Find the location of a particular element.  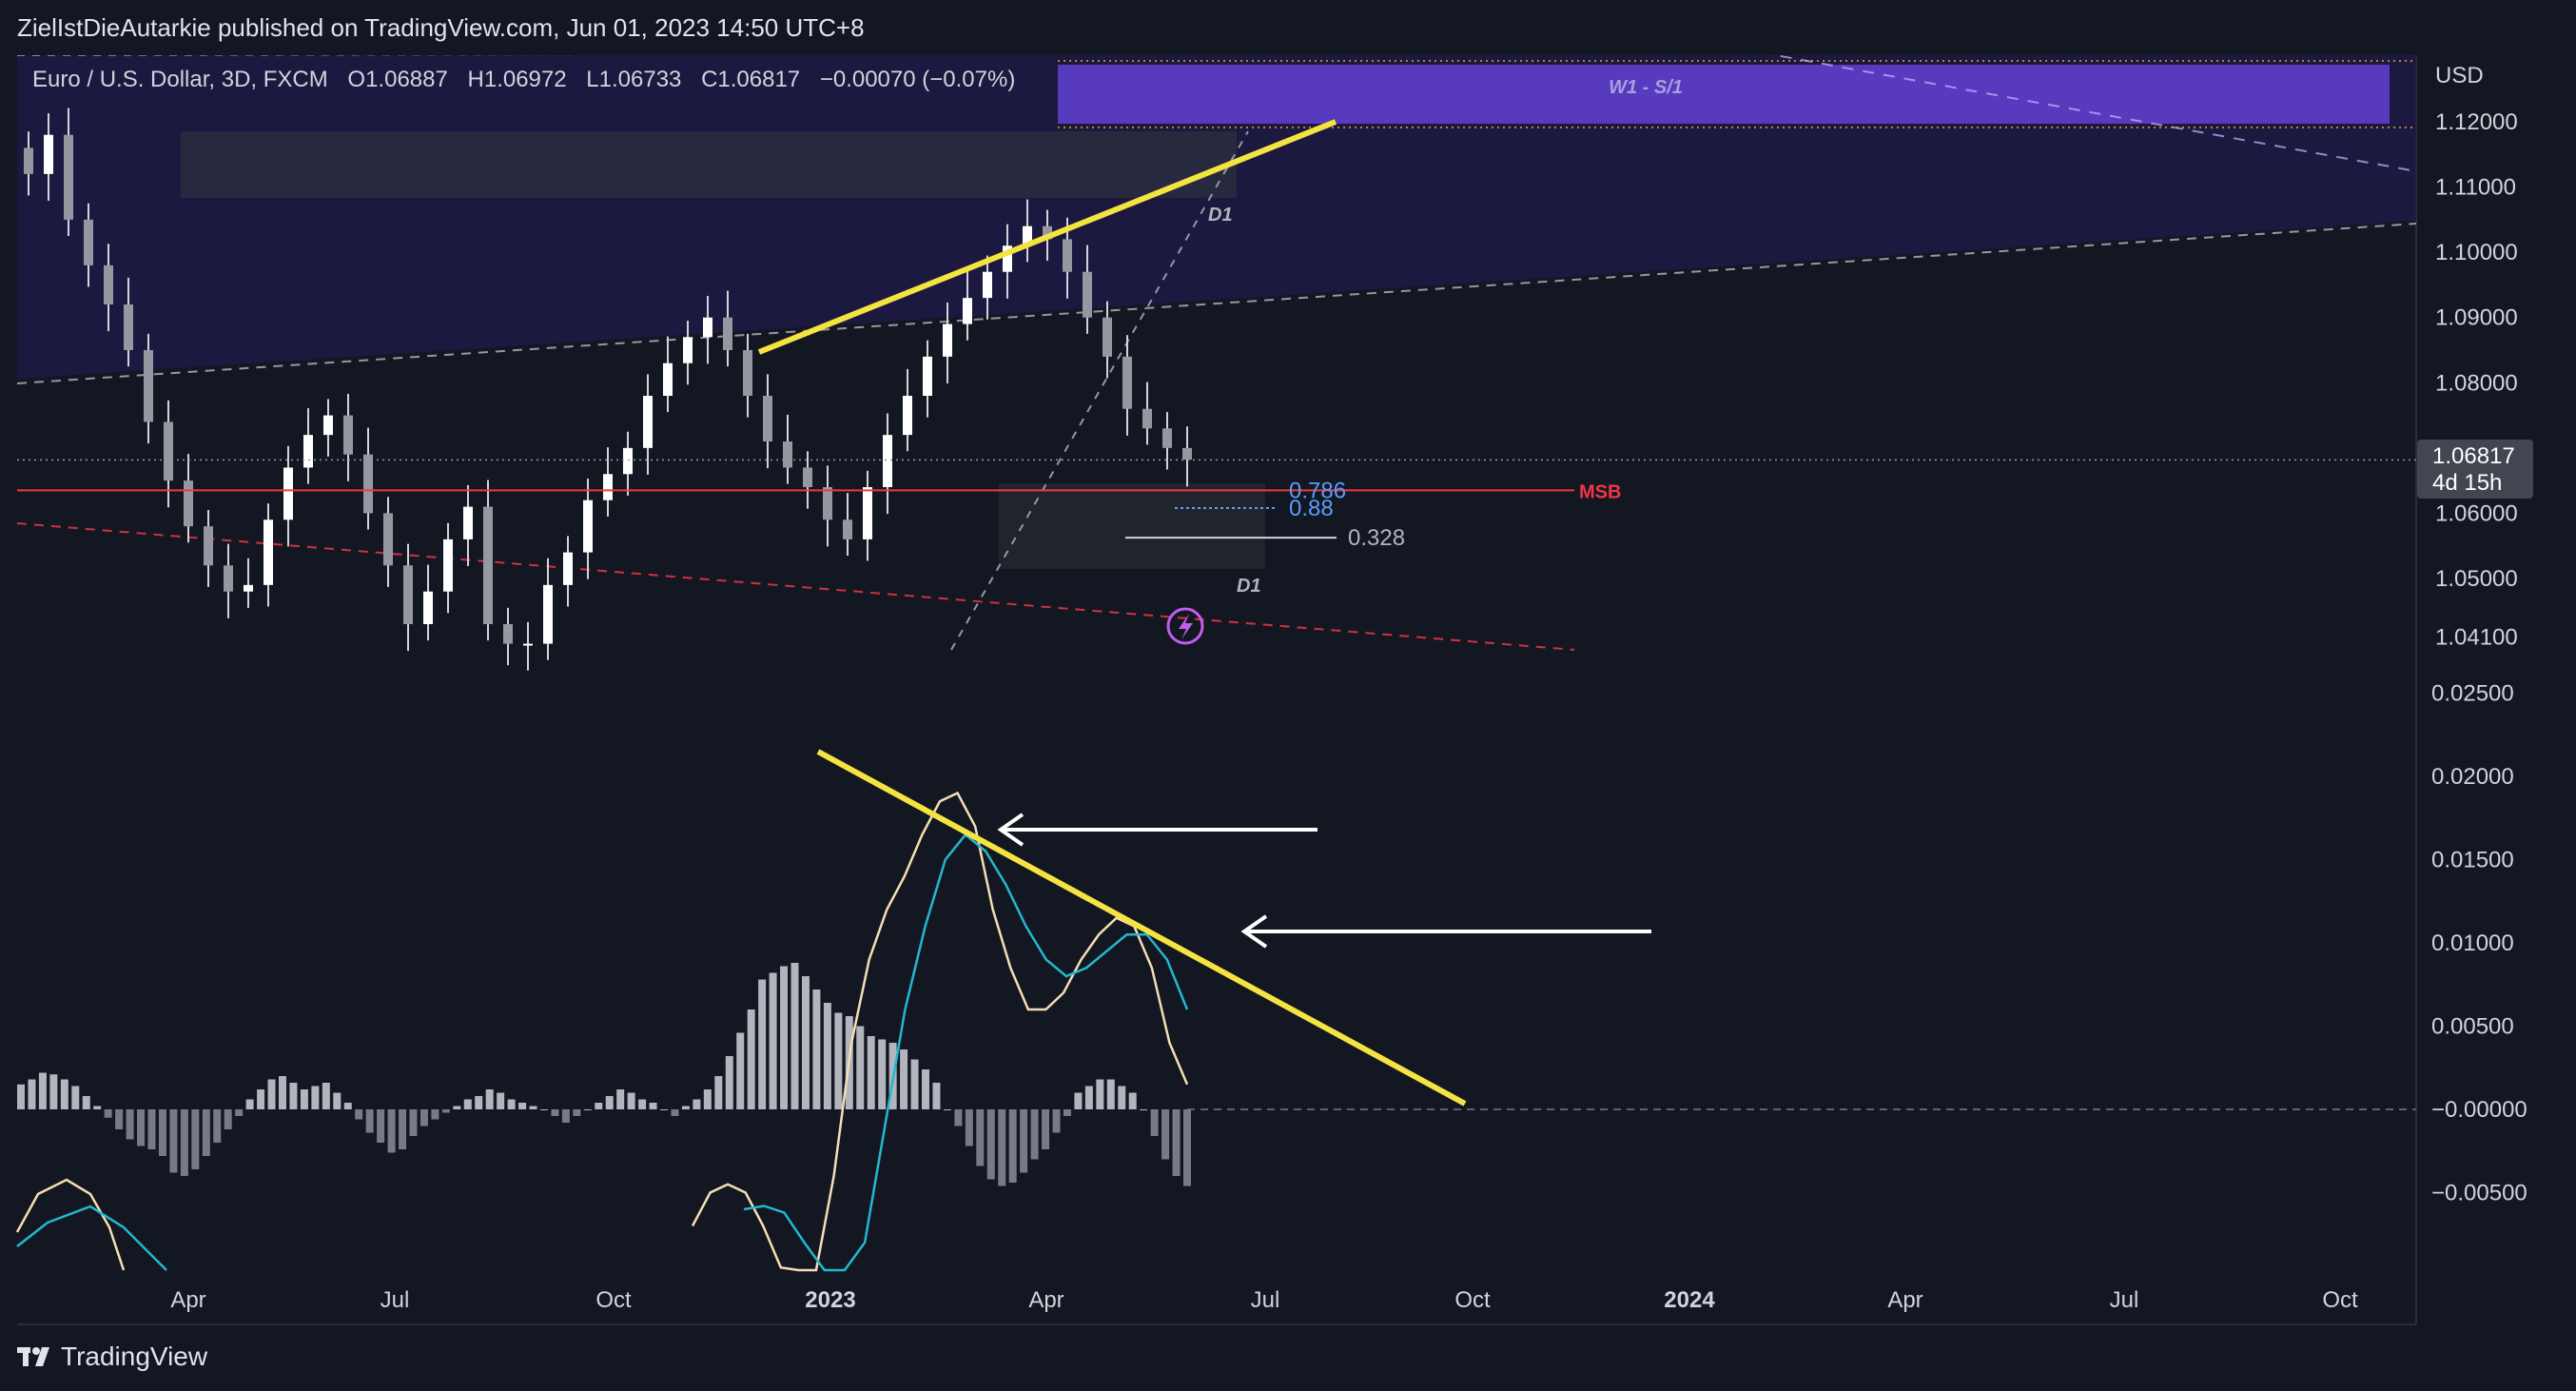

symbol-name: Euro / U.S. Dollar, 3D, FXCM is located at coordinates (180, 79).